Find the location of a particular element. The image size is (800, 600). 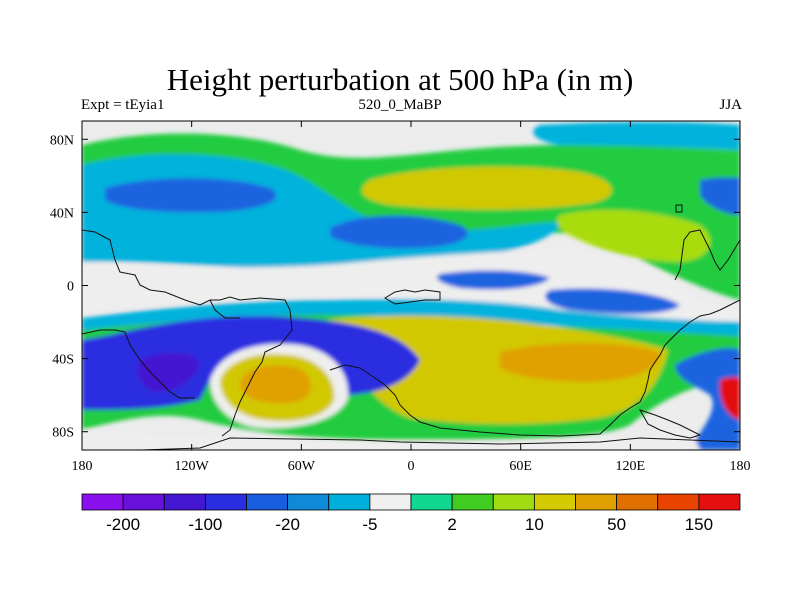

contour-south-orange-cell is located at coordinates (275, 384).